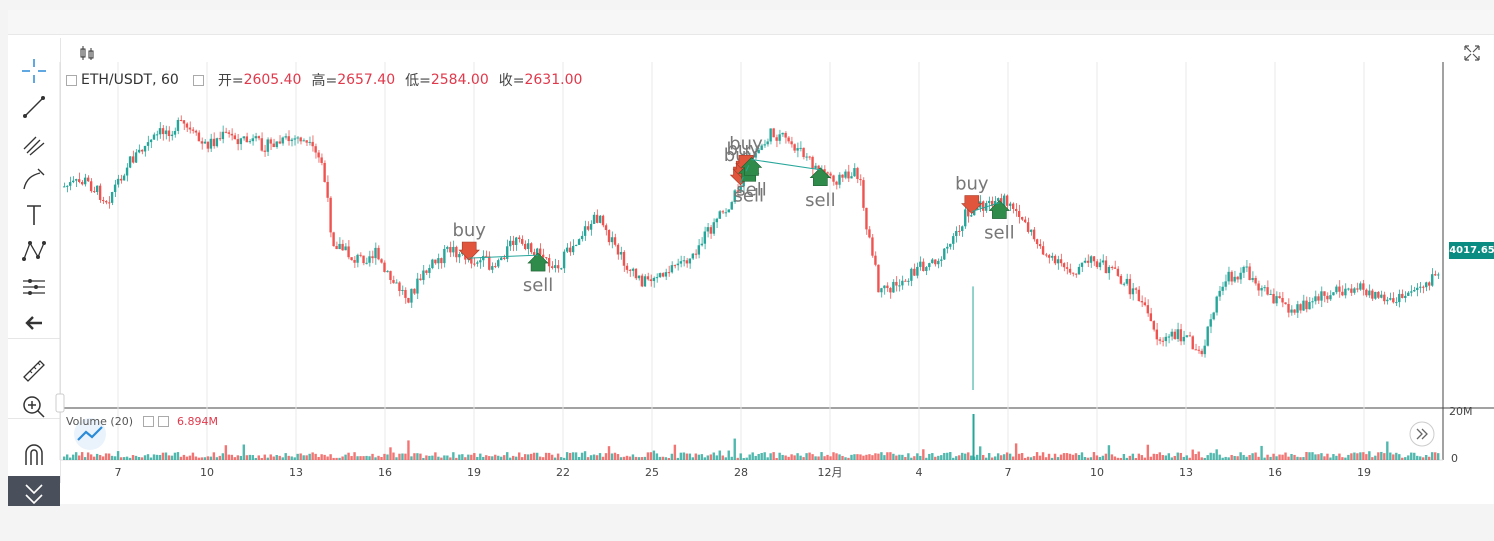  Describe the element at coordinates (34, 215) in the screenshot. I see `text-icon` at that location.